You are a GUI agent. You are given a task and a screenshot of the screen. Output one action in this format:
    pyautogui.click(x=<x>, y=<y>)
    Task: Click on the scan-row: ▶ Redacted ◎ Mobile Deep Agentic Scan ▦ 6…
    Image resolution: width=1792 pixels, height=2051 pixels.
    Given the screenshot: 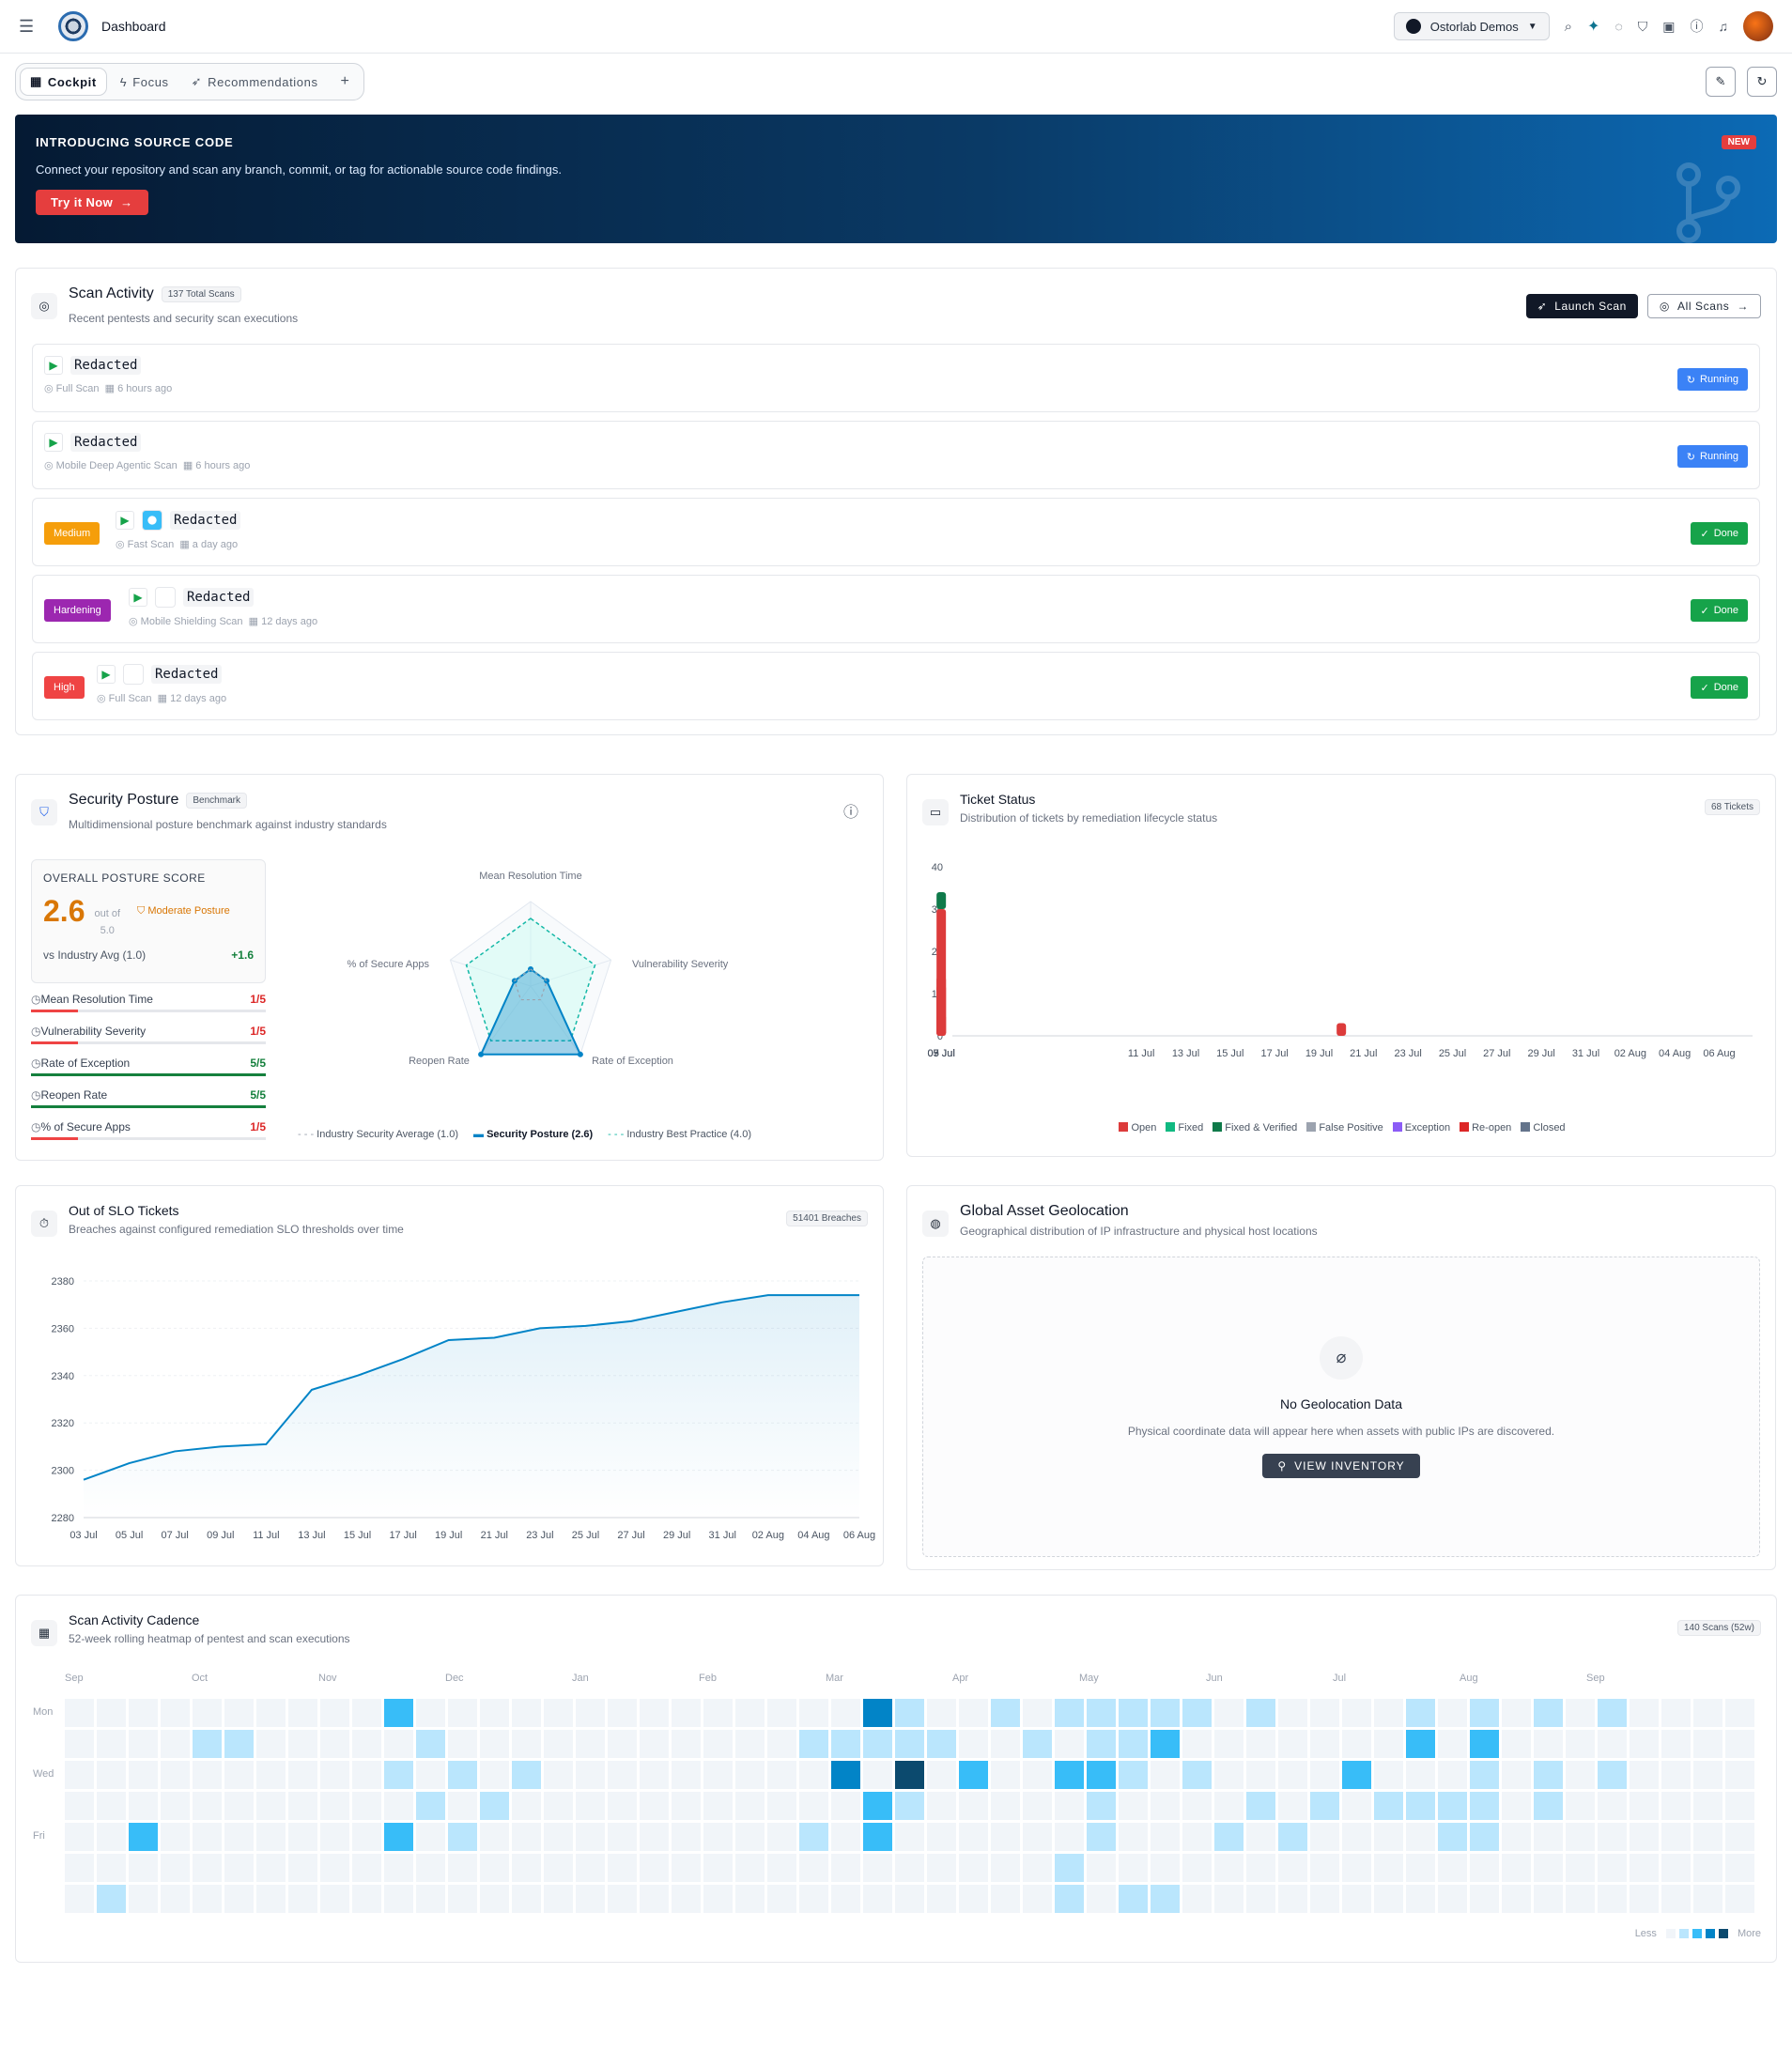 What is the action you would take?
    pyautogui.click(x=896, y=455)
    